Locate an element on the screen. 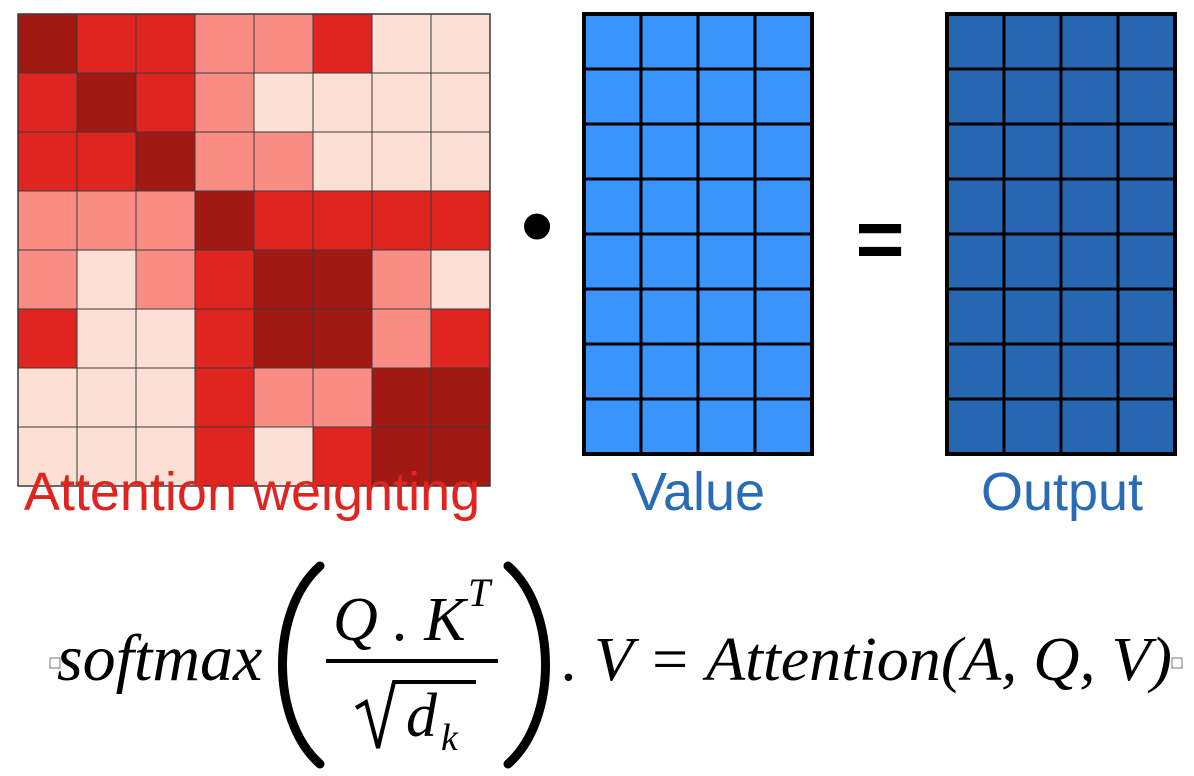 The width and height of the screenshot is (1194, 776). formula-denominator-sub: k is located at coordinates (450, 738).